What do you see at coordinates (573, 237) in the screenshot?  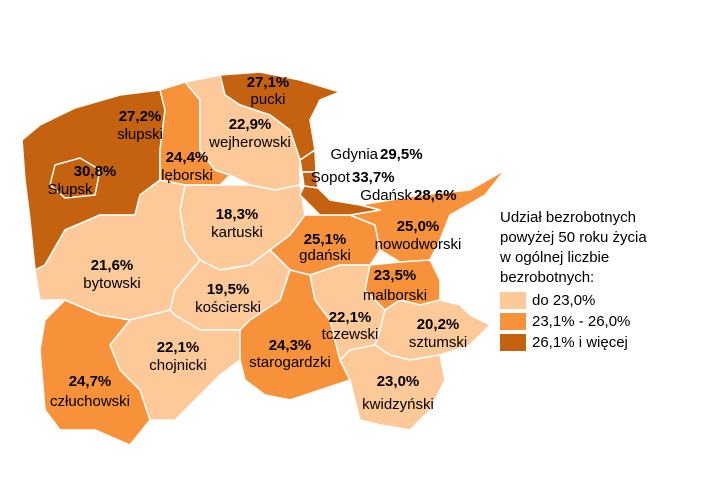 I see `legend-title: powyżej 50 roku życia` at bounding box center [573, 237].